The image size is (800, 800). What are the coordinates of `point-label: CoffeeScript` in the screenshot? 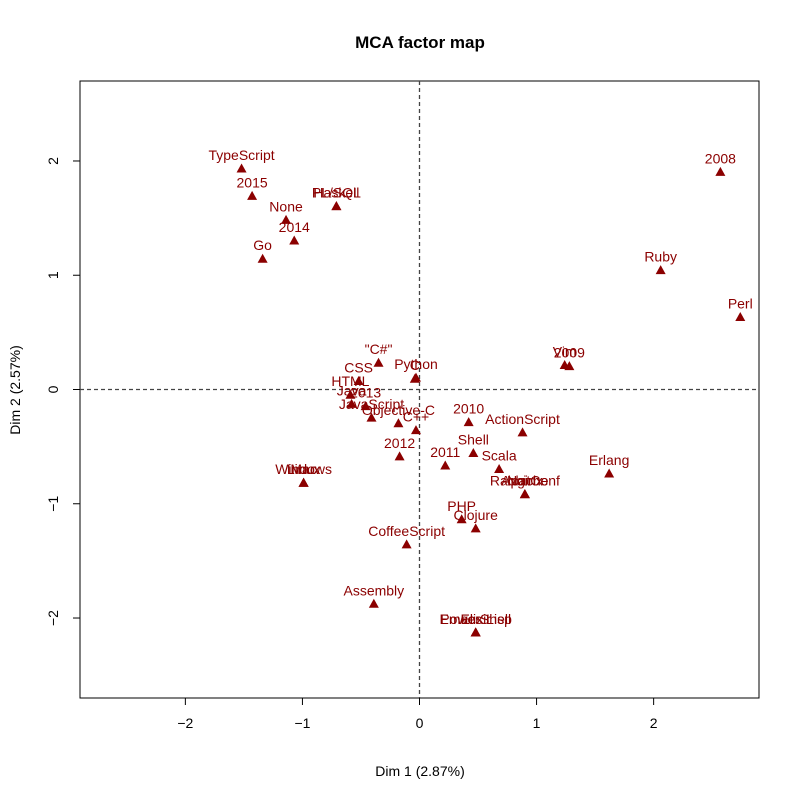 It's located at (406, 531).